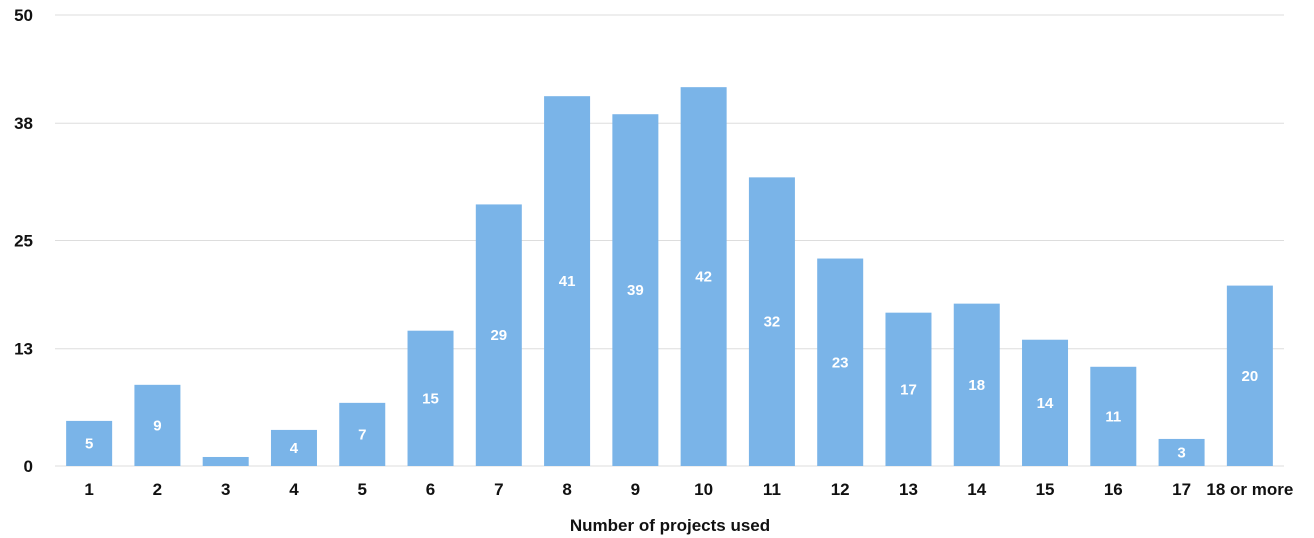 This screenshot has width=1314, height=538. I want to click on bar-data-label: 23, so click(840, 362).